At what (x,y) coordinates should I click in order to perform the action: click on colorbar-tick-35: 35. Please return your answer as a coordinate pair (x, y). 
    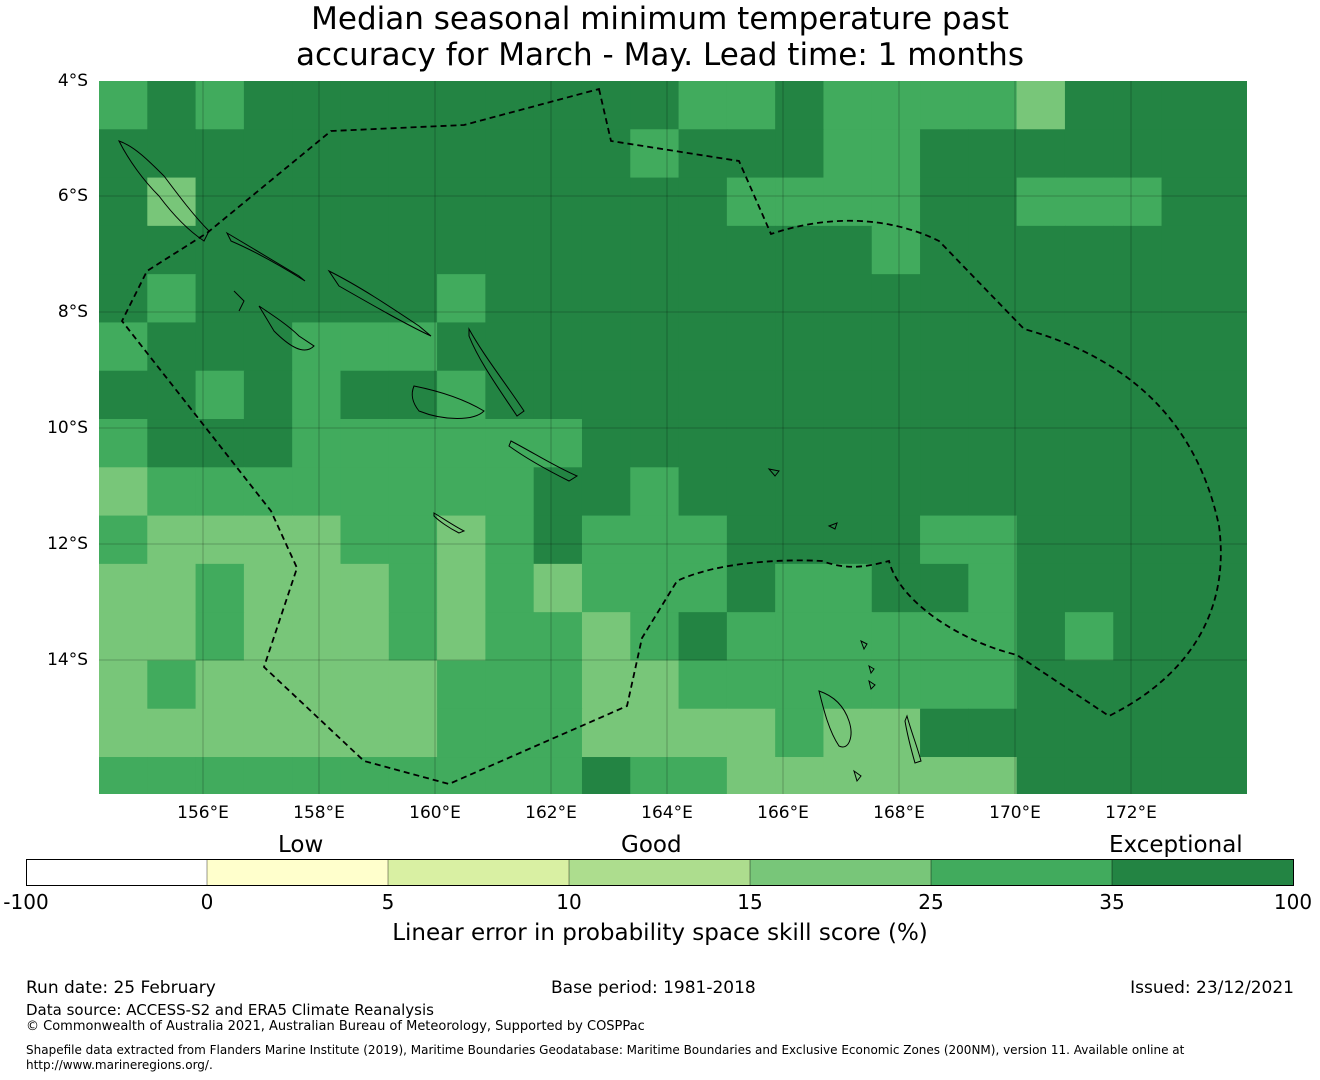
    Looking at the image, I should click on (1112, 902).